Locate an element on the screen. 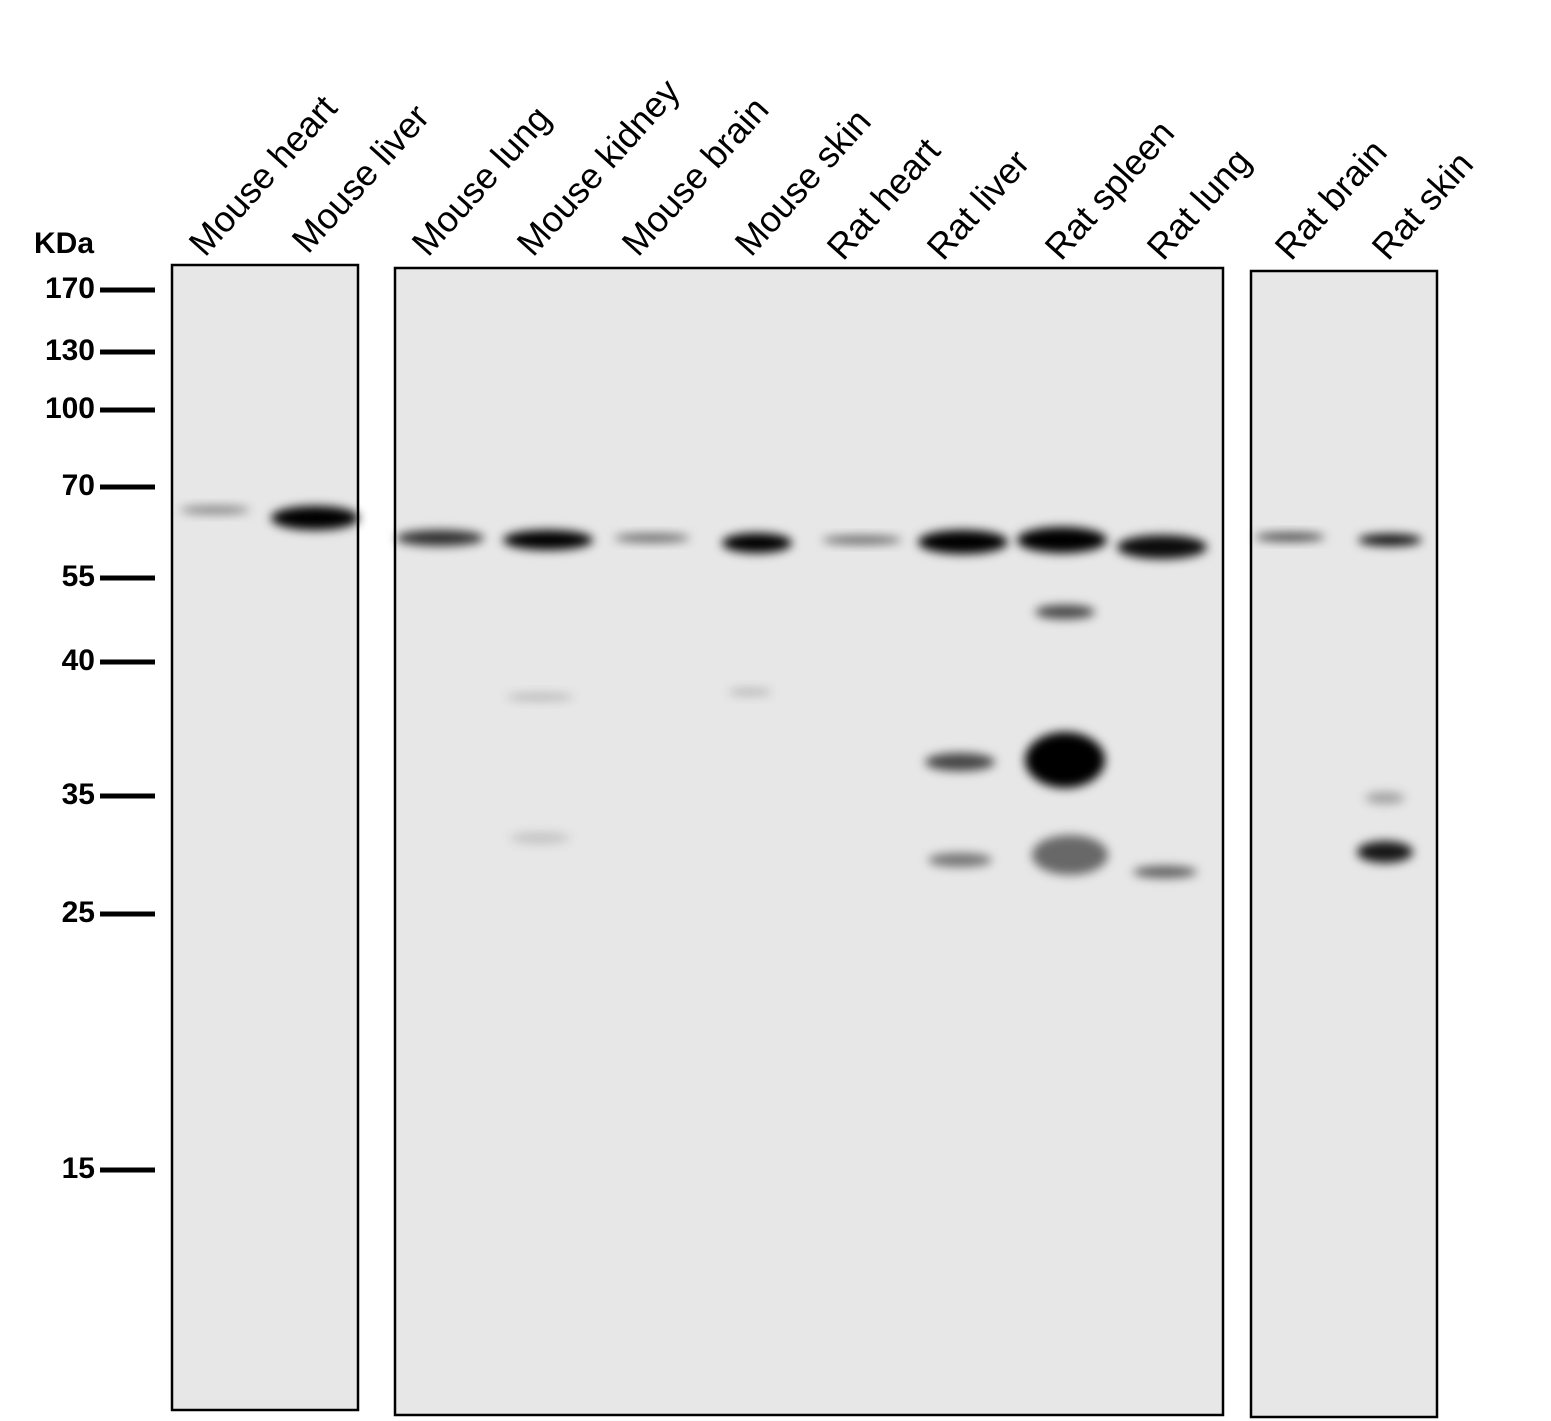 This screenshot has width=1551, height=1421. marker-label: 25 is located at coordinates (78, 912).